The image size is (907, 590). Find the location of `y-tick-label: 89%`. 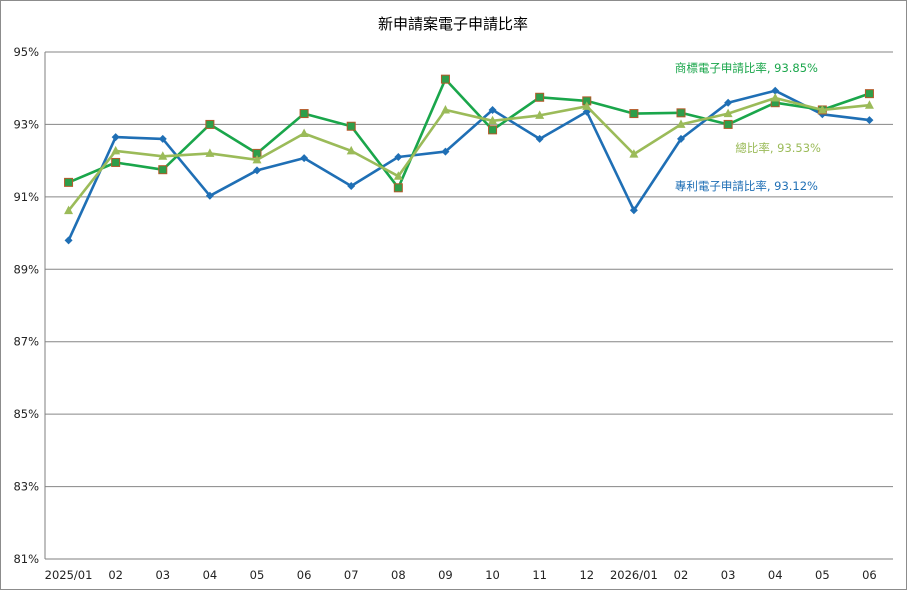

y-tick-label: 89% is located at coordinates (26, 269).